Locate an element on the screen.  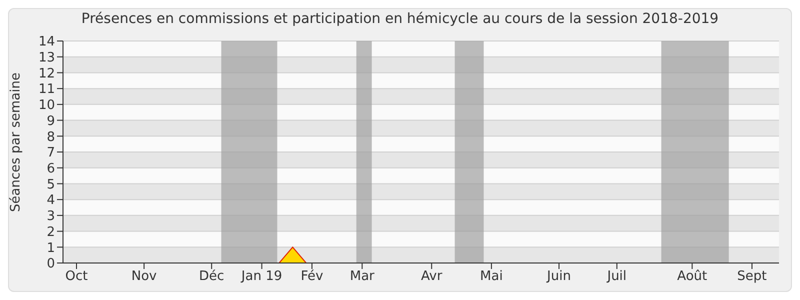
y-tick-label: 3 is located at coordinates (50, 216).